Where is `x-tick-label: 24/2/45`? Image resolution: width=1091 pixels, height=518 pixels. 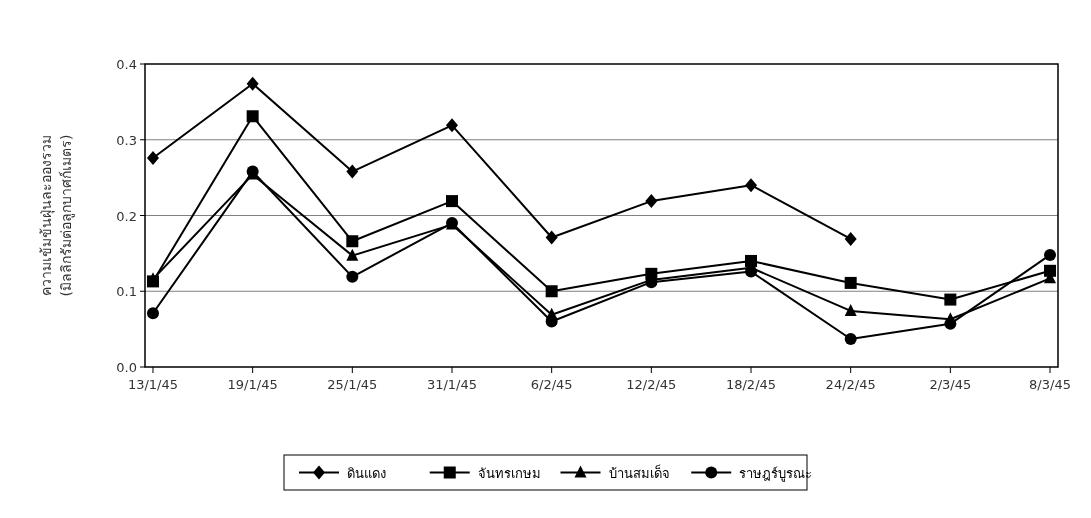 x-tick-label: 24/2/45 is located at coordinates (850, 384).